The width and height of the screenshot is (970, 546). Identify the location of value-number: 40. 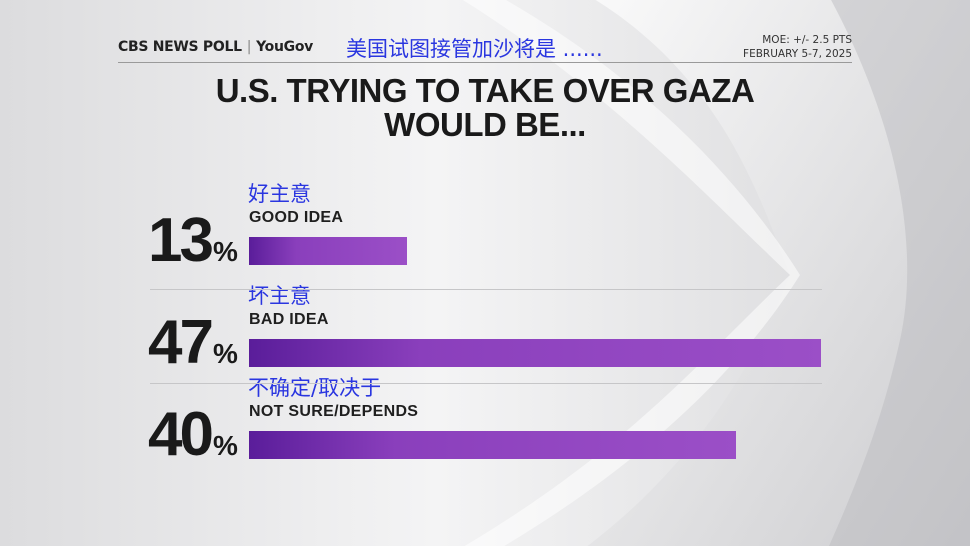
(181, 434).